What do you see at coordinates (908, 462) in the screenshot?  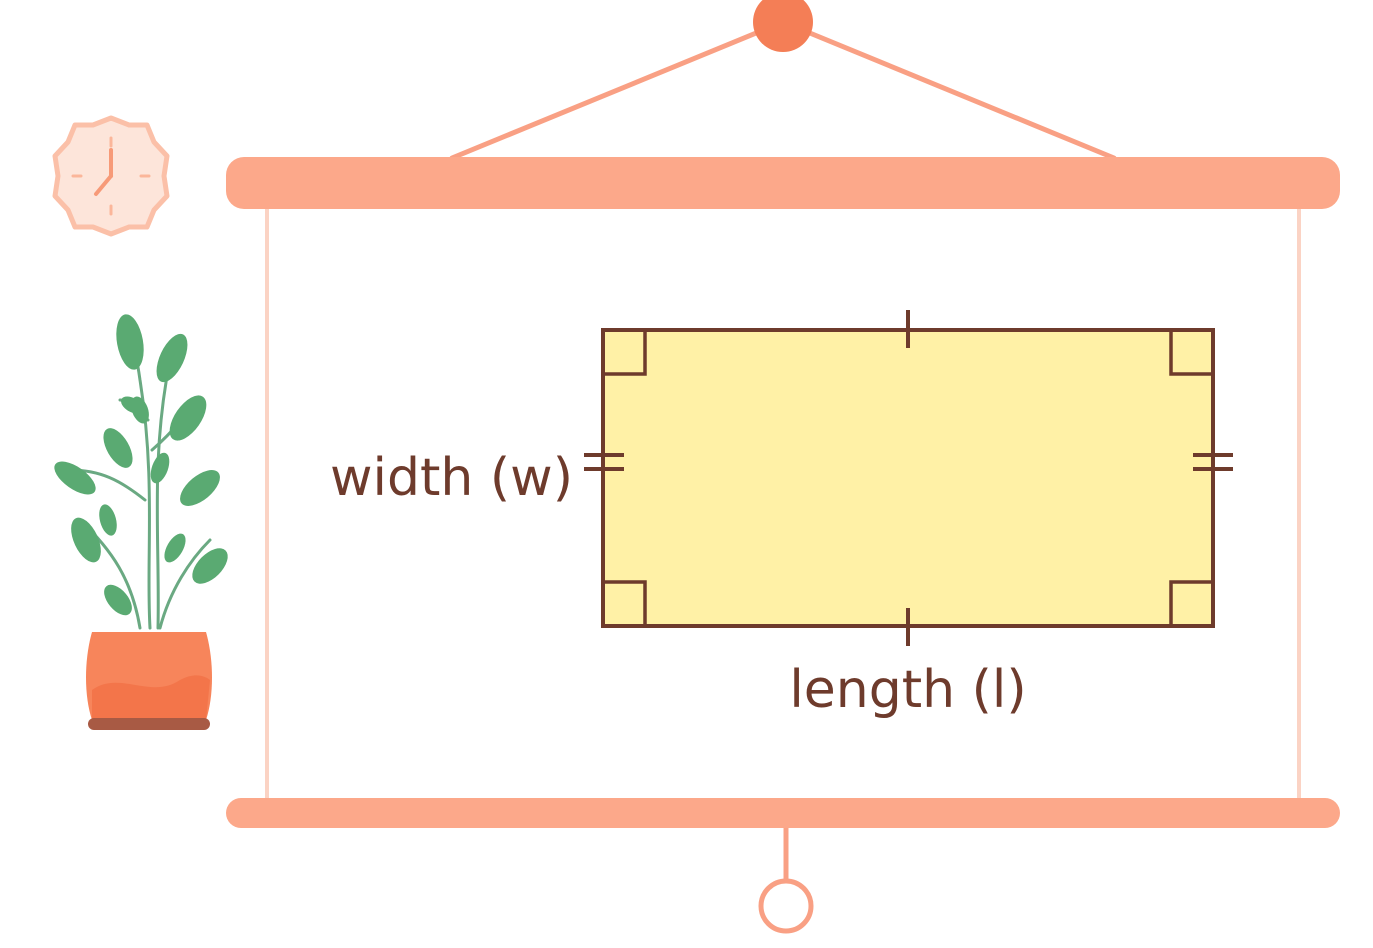 I see `width-tick-marks` at bounding box center [908, 462].